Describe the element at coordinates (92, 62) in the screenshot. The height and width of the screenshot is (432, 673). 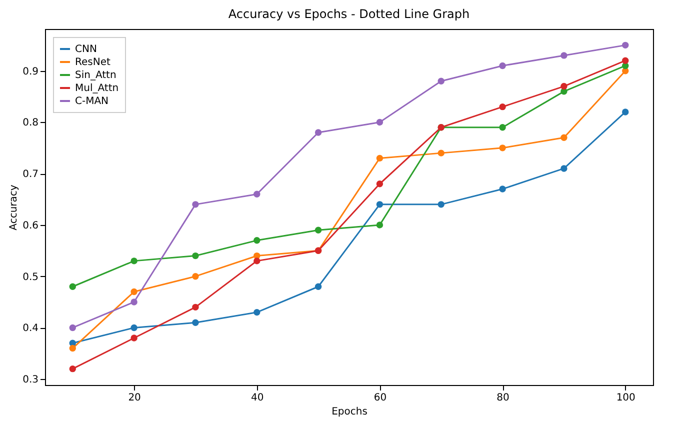
I see `legend-label: ResNet` at that location.